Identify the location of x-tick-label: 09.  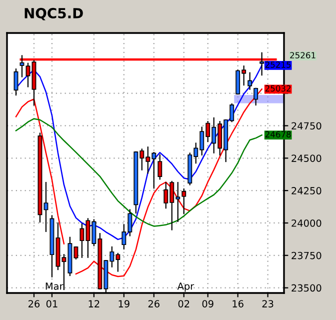
(208, 304).